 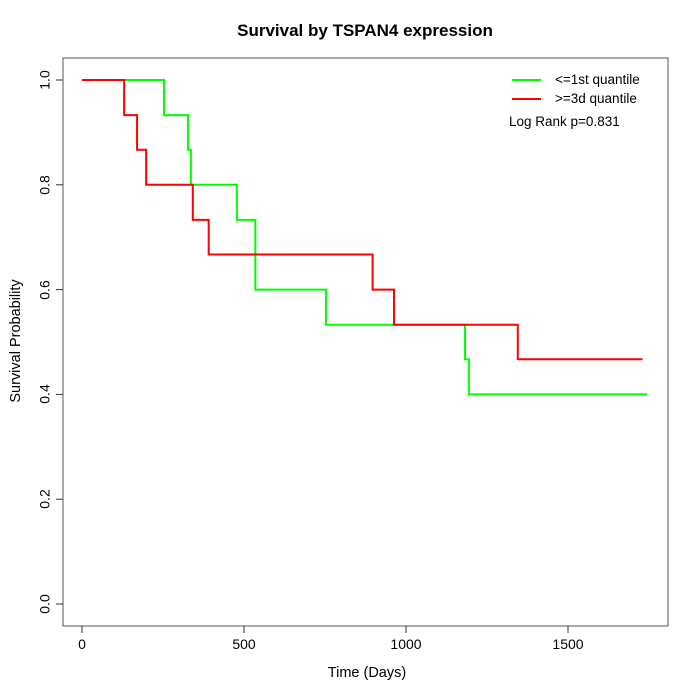 What do you see at coordinates (16, 341) in the screenshot?
I see `y-axis-title: Survival Probability` at bounding box center [16, 341].